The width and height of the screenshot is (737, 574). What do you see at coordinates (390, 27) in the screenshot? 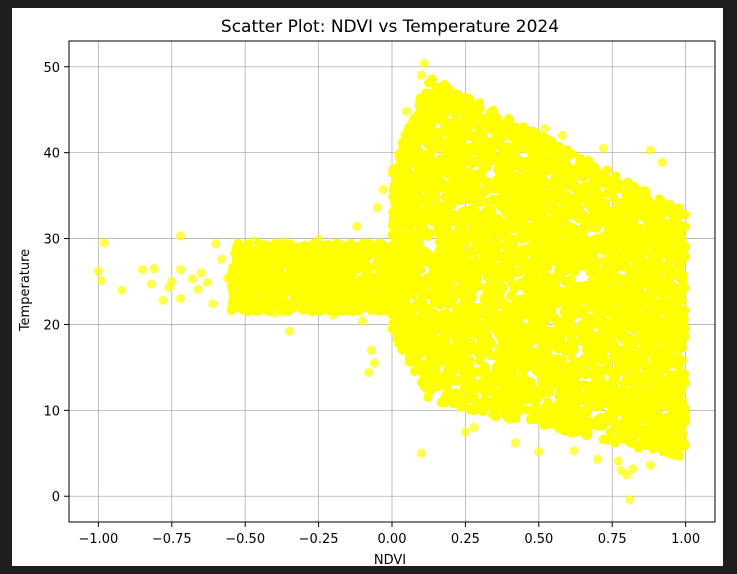
I see `chart-title: Scatter Plot: NDVI vs Temperature 2024` at bounding box center [390, 27].